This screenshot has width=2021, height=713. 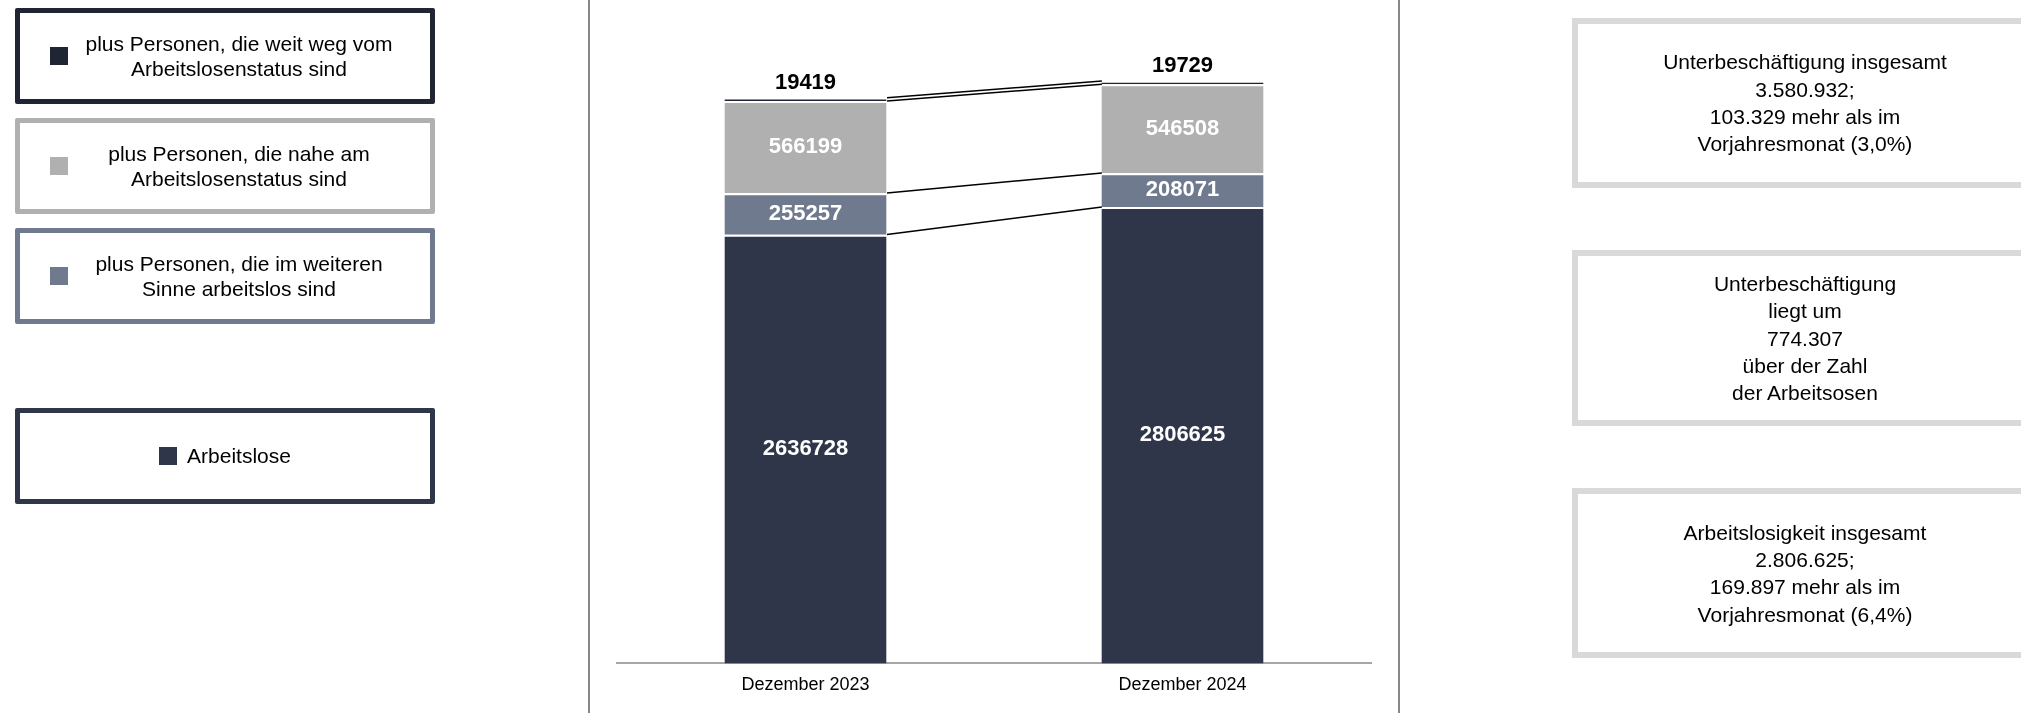 I want to click on data-label: 208071, so click(x=1182, y=189).